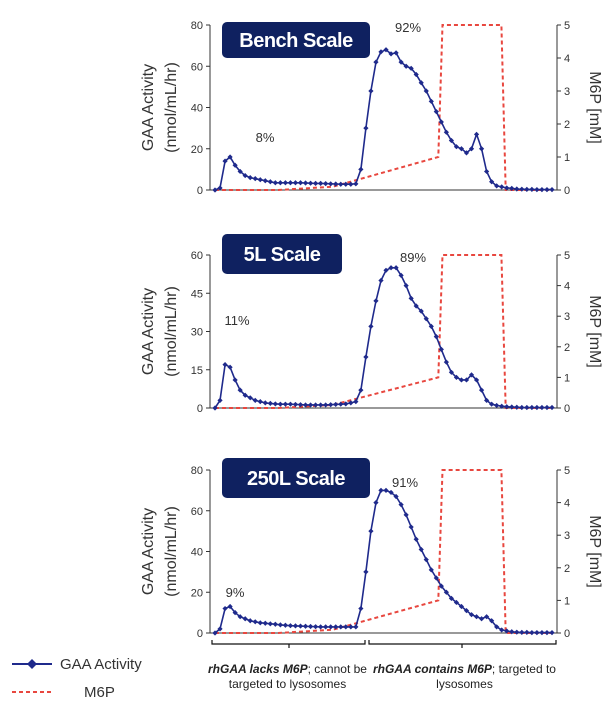  What do you see at coordinates (148, 551) in the screenshot?
I see `y-axis-title-line1: GAA Activity` at bounding box center [148, 551].